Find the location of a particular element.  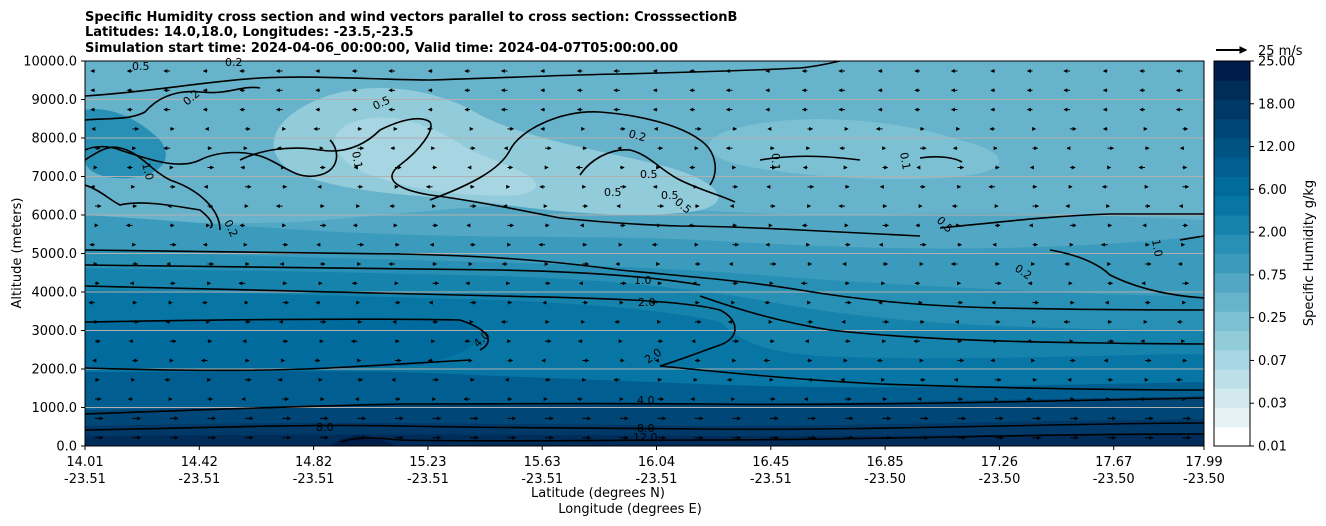

y-tick-label: 0.0 is located at coordinates (66, 447).